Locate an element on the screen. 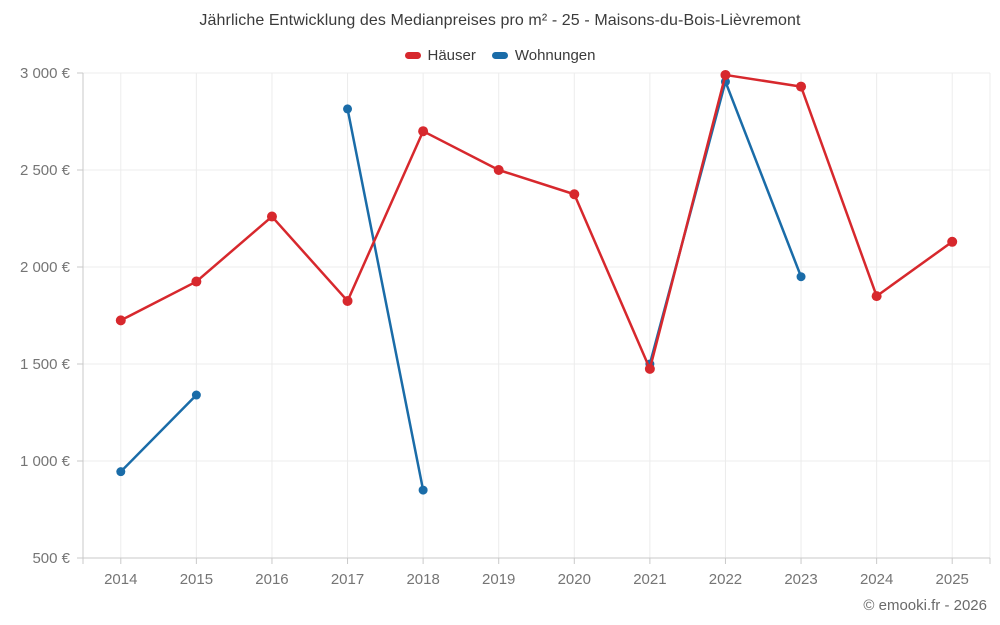 The image size is (1000, 625). x-axis-label-2014: 2014 is located at coordinates (120, 579).